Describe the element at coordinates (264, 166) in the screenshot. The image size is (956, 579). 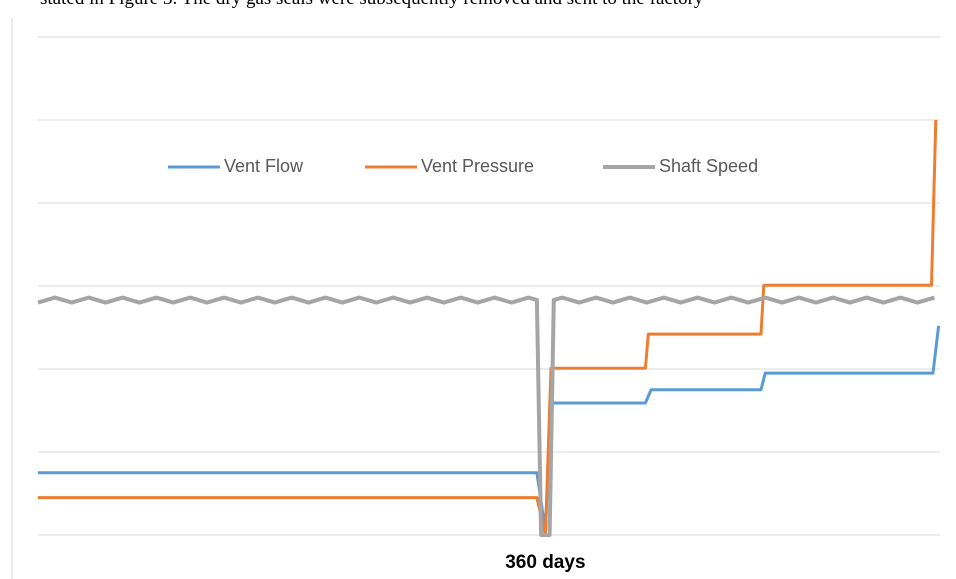
I see `legend-label: Vent Flow` at that location.